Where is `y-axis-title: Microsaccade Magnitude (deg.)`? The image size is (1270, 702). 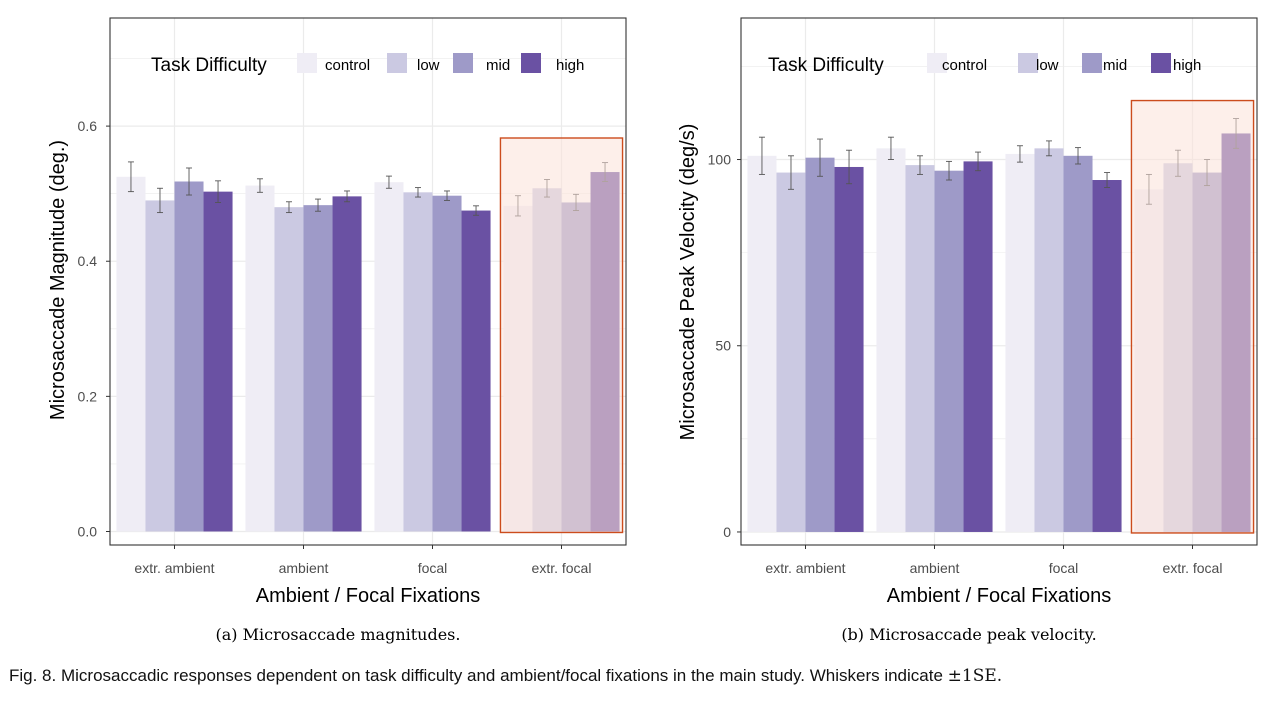 y-axis-title: Microsaccade Magnitude (deg.) is located at coordinates (58, 280).